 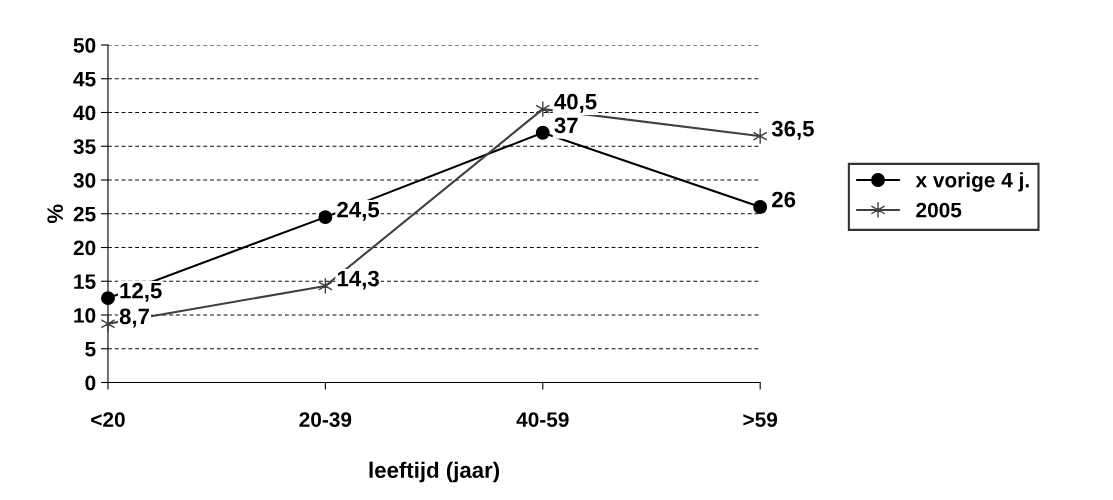 What do you see at coordinates (792, 130) in the screenshot?
I see `data-label: 36,5` at bounding box center [792, 130].